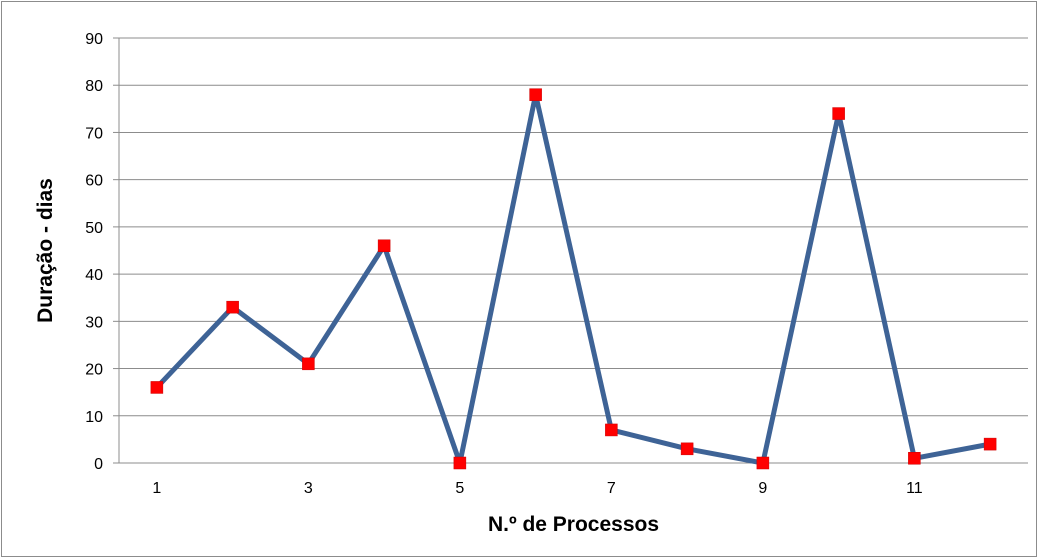  I want to click on y-tick-label: 70, so click(94, 133).